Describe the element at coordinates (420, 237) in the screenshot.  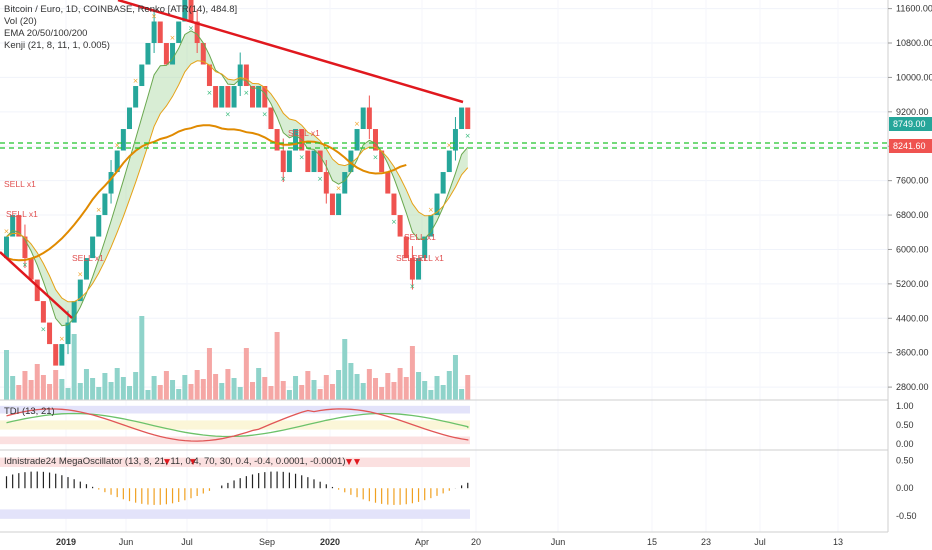
I see `sell-annotation: SELL x1` at that location.